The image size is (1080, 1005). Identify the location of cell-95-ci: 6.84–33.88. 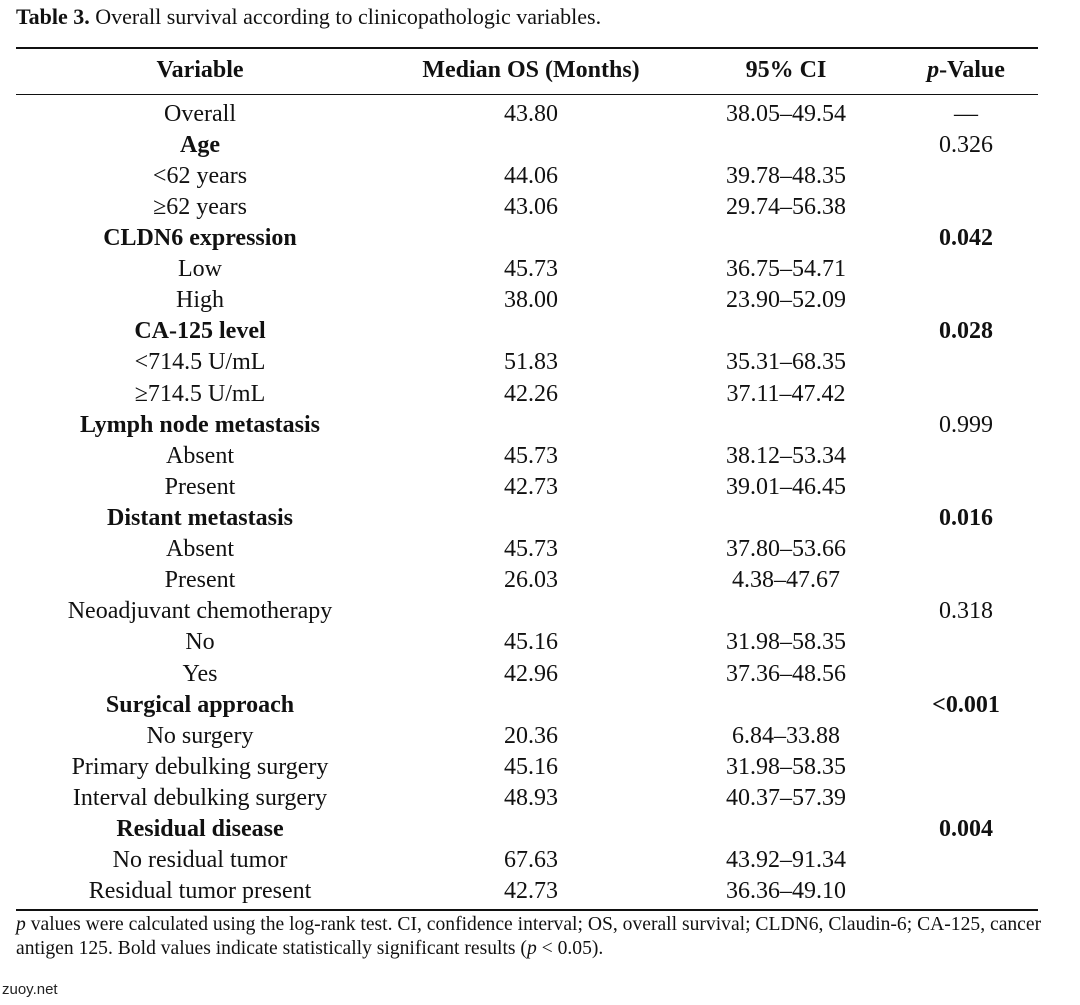
(786, 735).